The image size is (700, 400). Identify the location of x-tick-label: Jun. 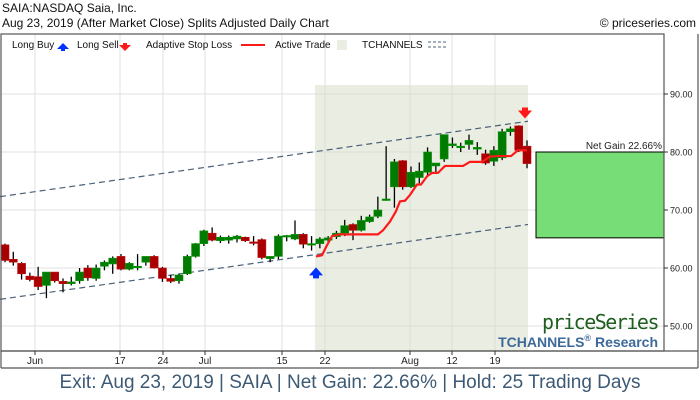
(35, 361).